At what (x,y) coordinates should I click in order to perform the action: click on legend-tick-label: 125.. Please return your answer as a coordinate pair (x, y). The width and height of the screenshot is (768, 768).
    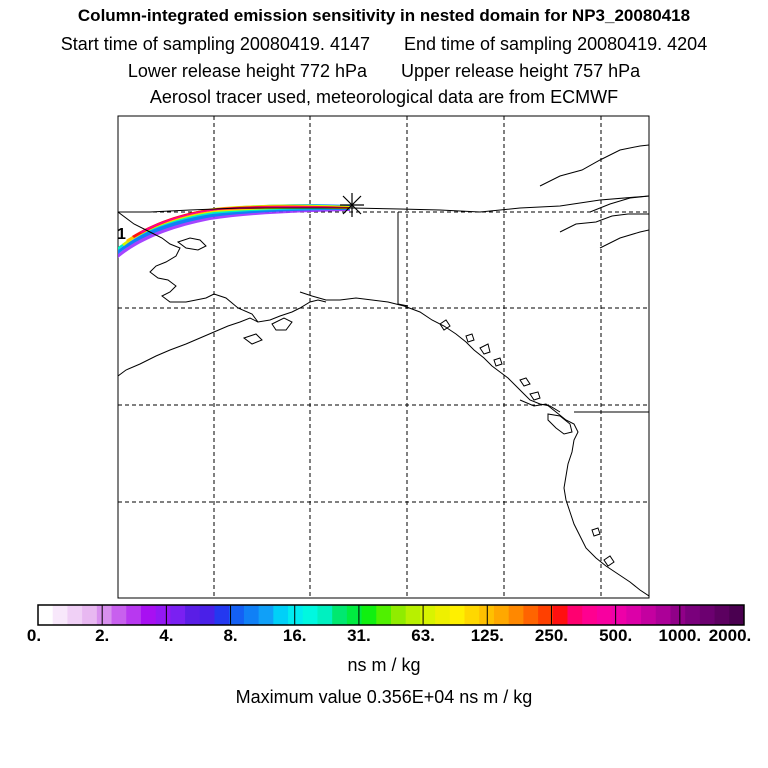
    Looking at the image, I should click on (487, 635).